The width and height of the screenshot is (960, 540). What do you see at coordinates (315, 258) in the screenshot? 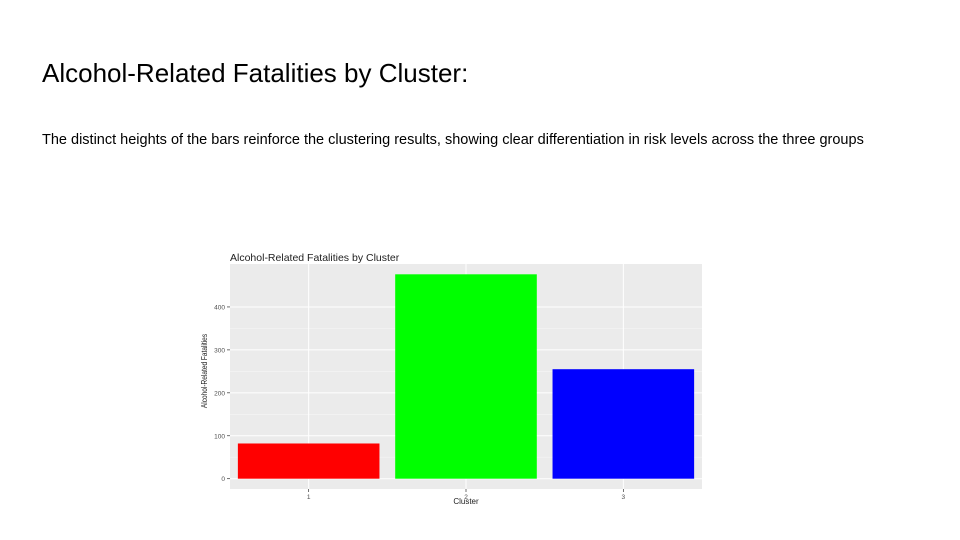
I see `chart-title: Alcohol-Related Fatalities by Cluster` at bounding box center [315, 258].